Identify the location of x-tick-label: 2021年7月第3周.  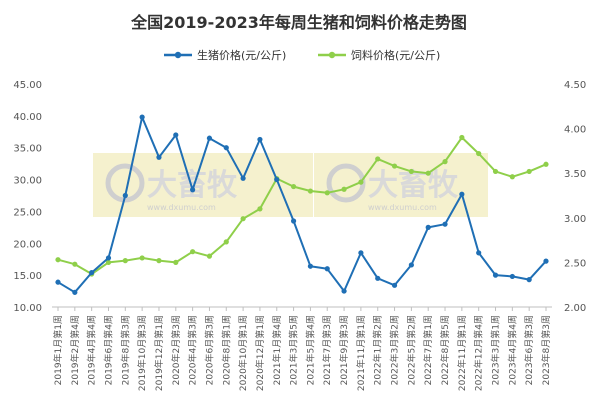
(327, 350).